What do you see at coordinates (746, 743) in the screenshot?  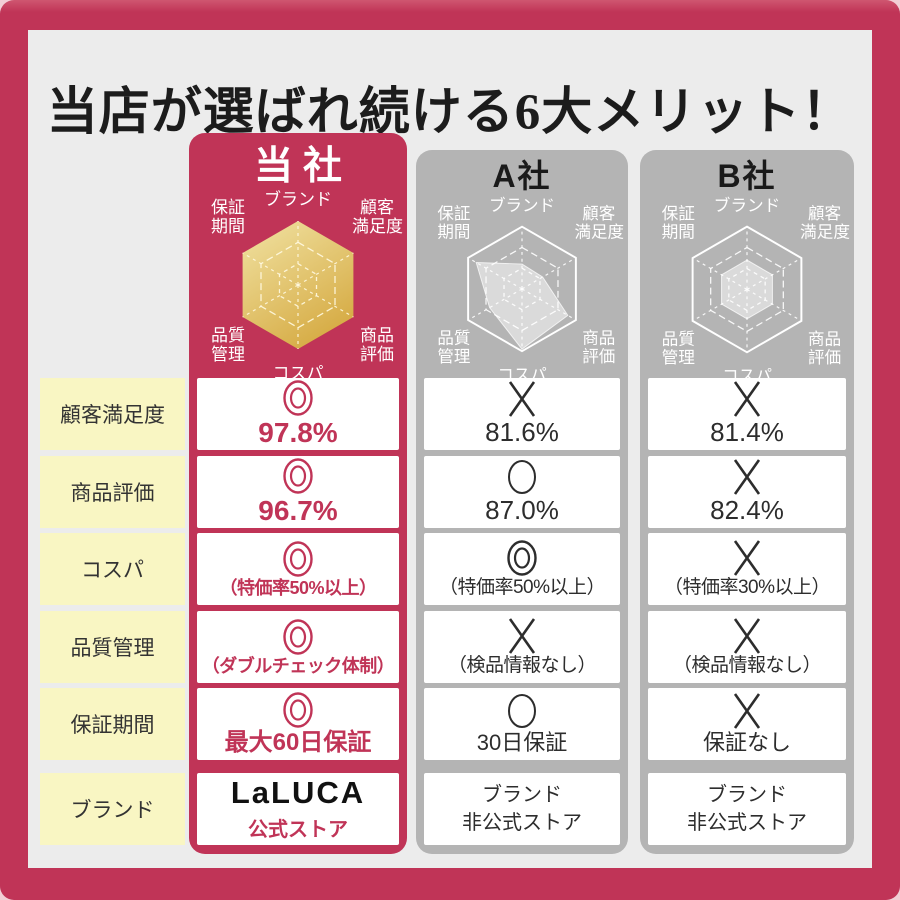 I see `cell-value: 保証なし` at bounding box center [746, 743].